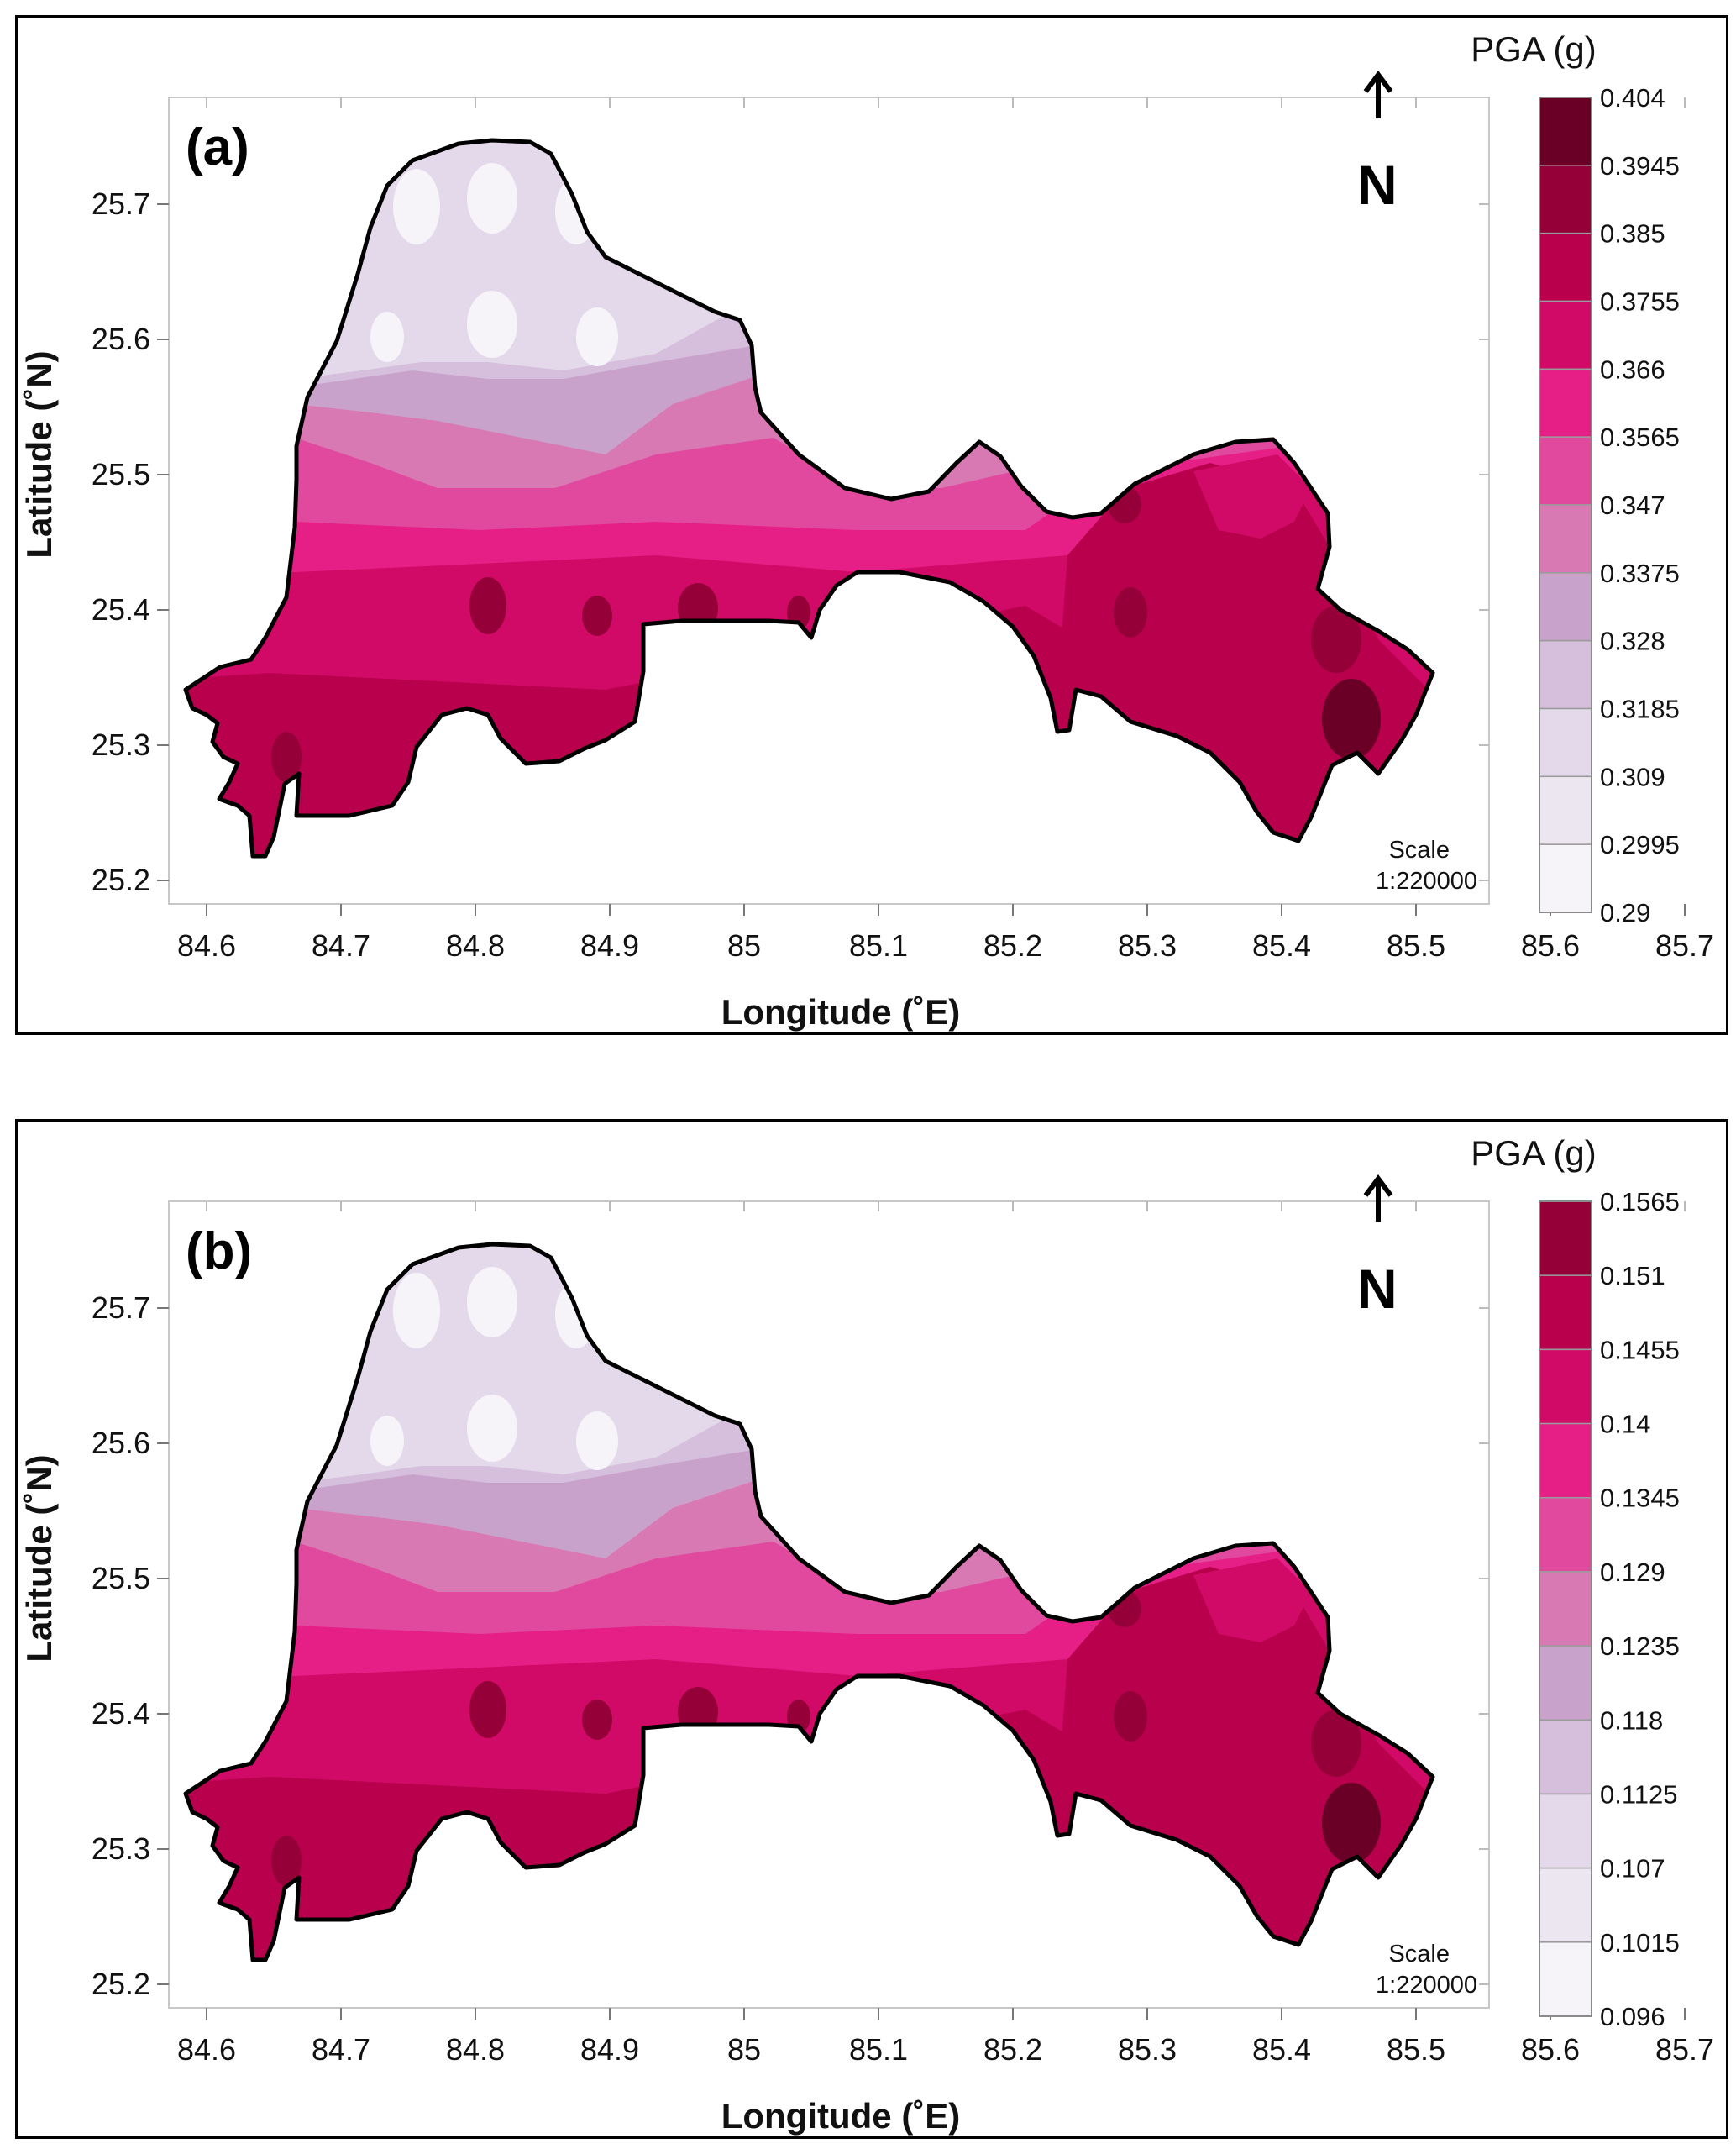 This screenshot has height=2154, width=1736. Describe the element at coordinates (1640, 437) in the screenshot. I see `legend-break-label: 0.3565` at that location.